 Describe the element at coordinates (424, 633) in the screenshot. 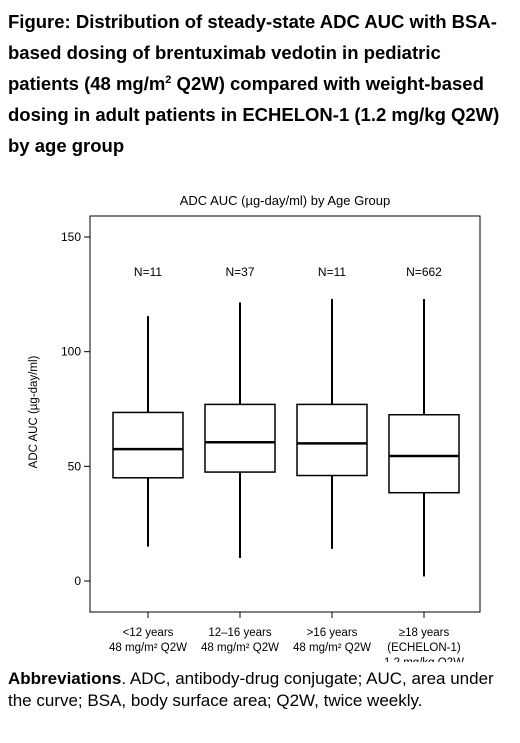

I see `x-tick-label: ≥18 years` at that location.